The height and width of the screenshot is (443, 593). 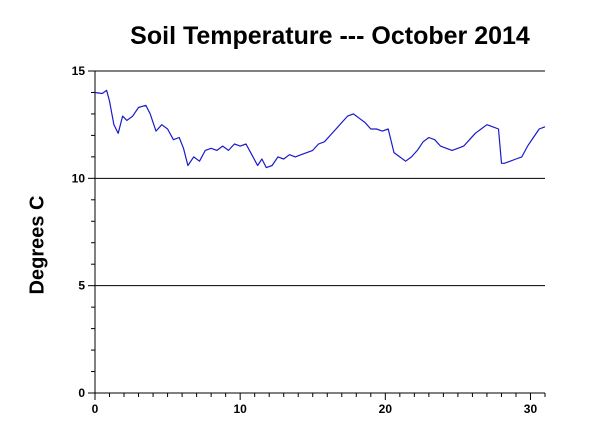 I want to click on x-tick-label-30: 30, so click(x=531, y=409).